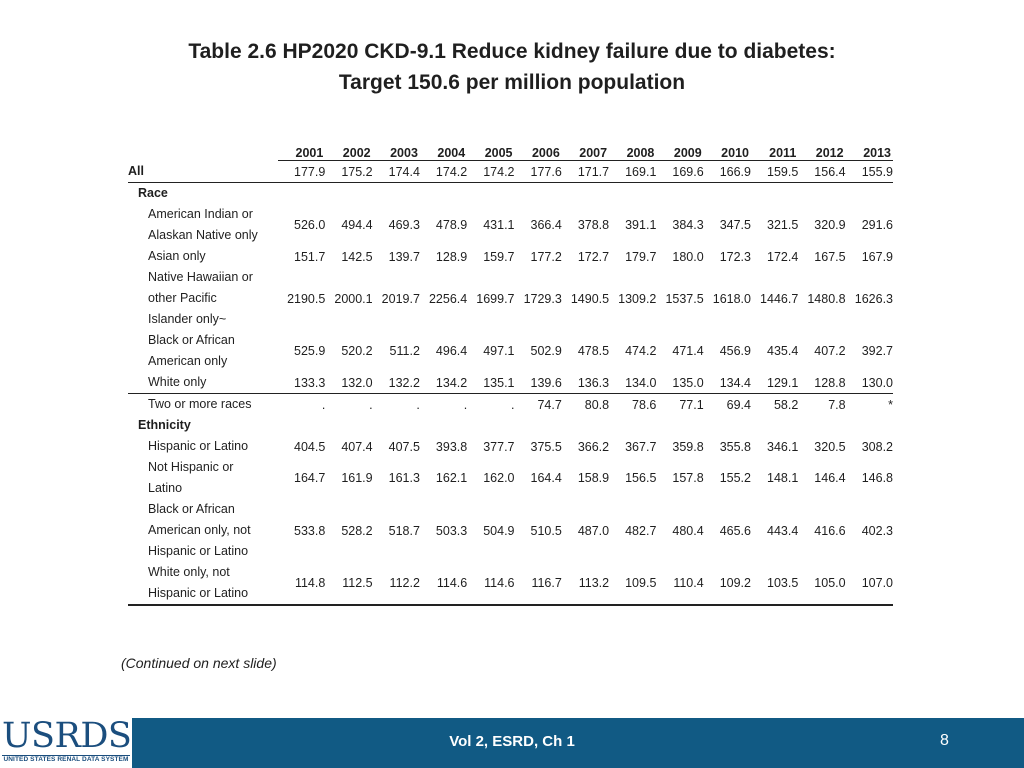  What do you see at coordinates (727, 584) in the screenshot?
I see `table-cell: 109.2` at bounding box center [727, 584].